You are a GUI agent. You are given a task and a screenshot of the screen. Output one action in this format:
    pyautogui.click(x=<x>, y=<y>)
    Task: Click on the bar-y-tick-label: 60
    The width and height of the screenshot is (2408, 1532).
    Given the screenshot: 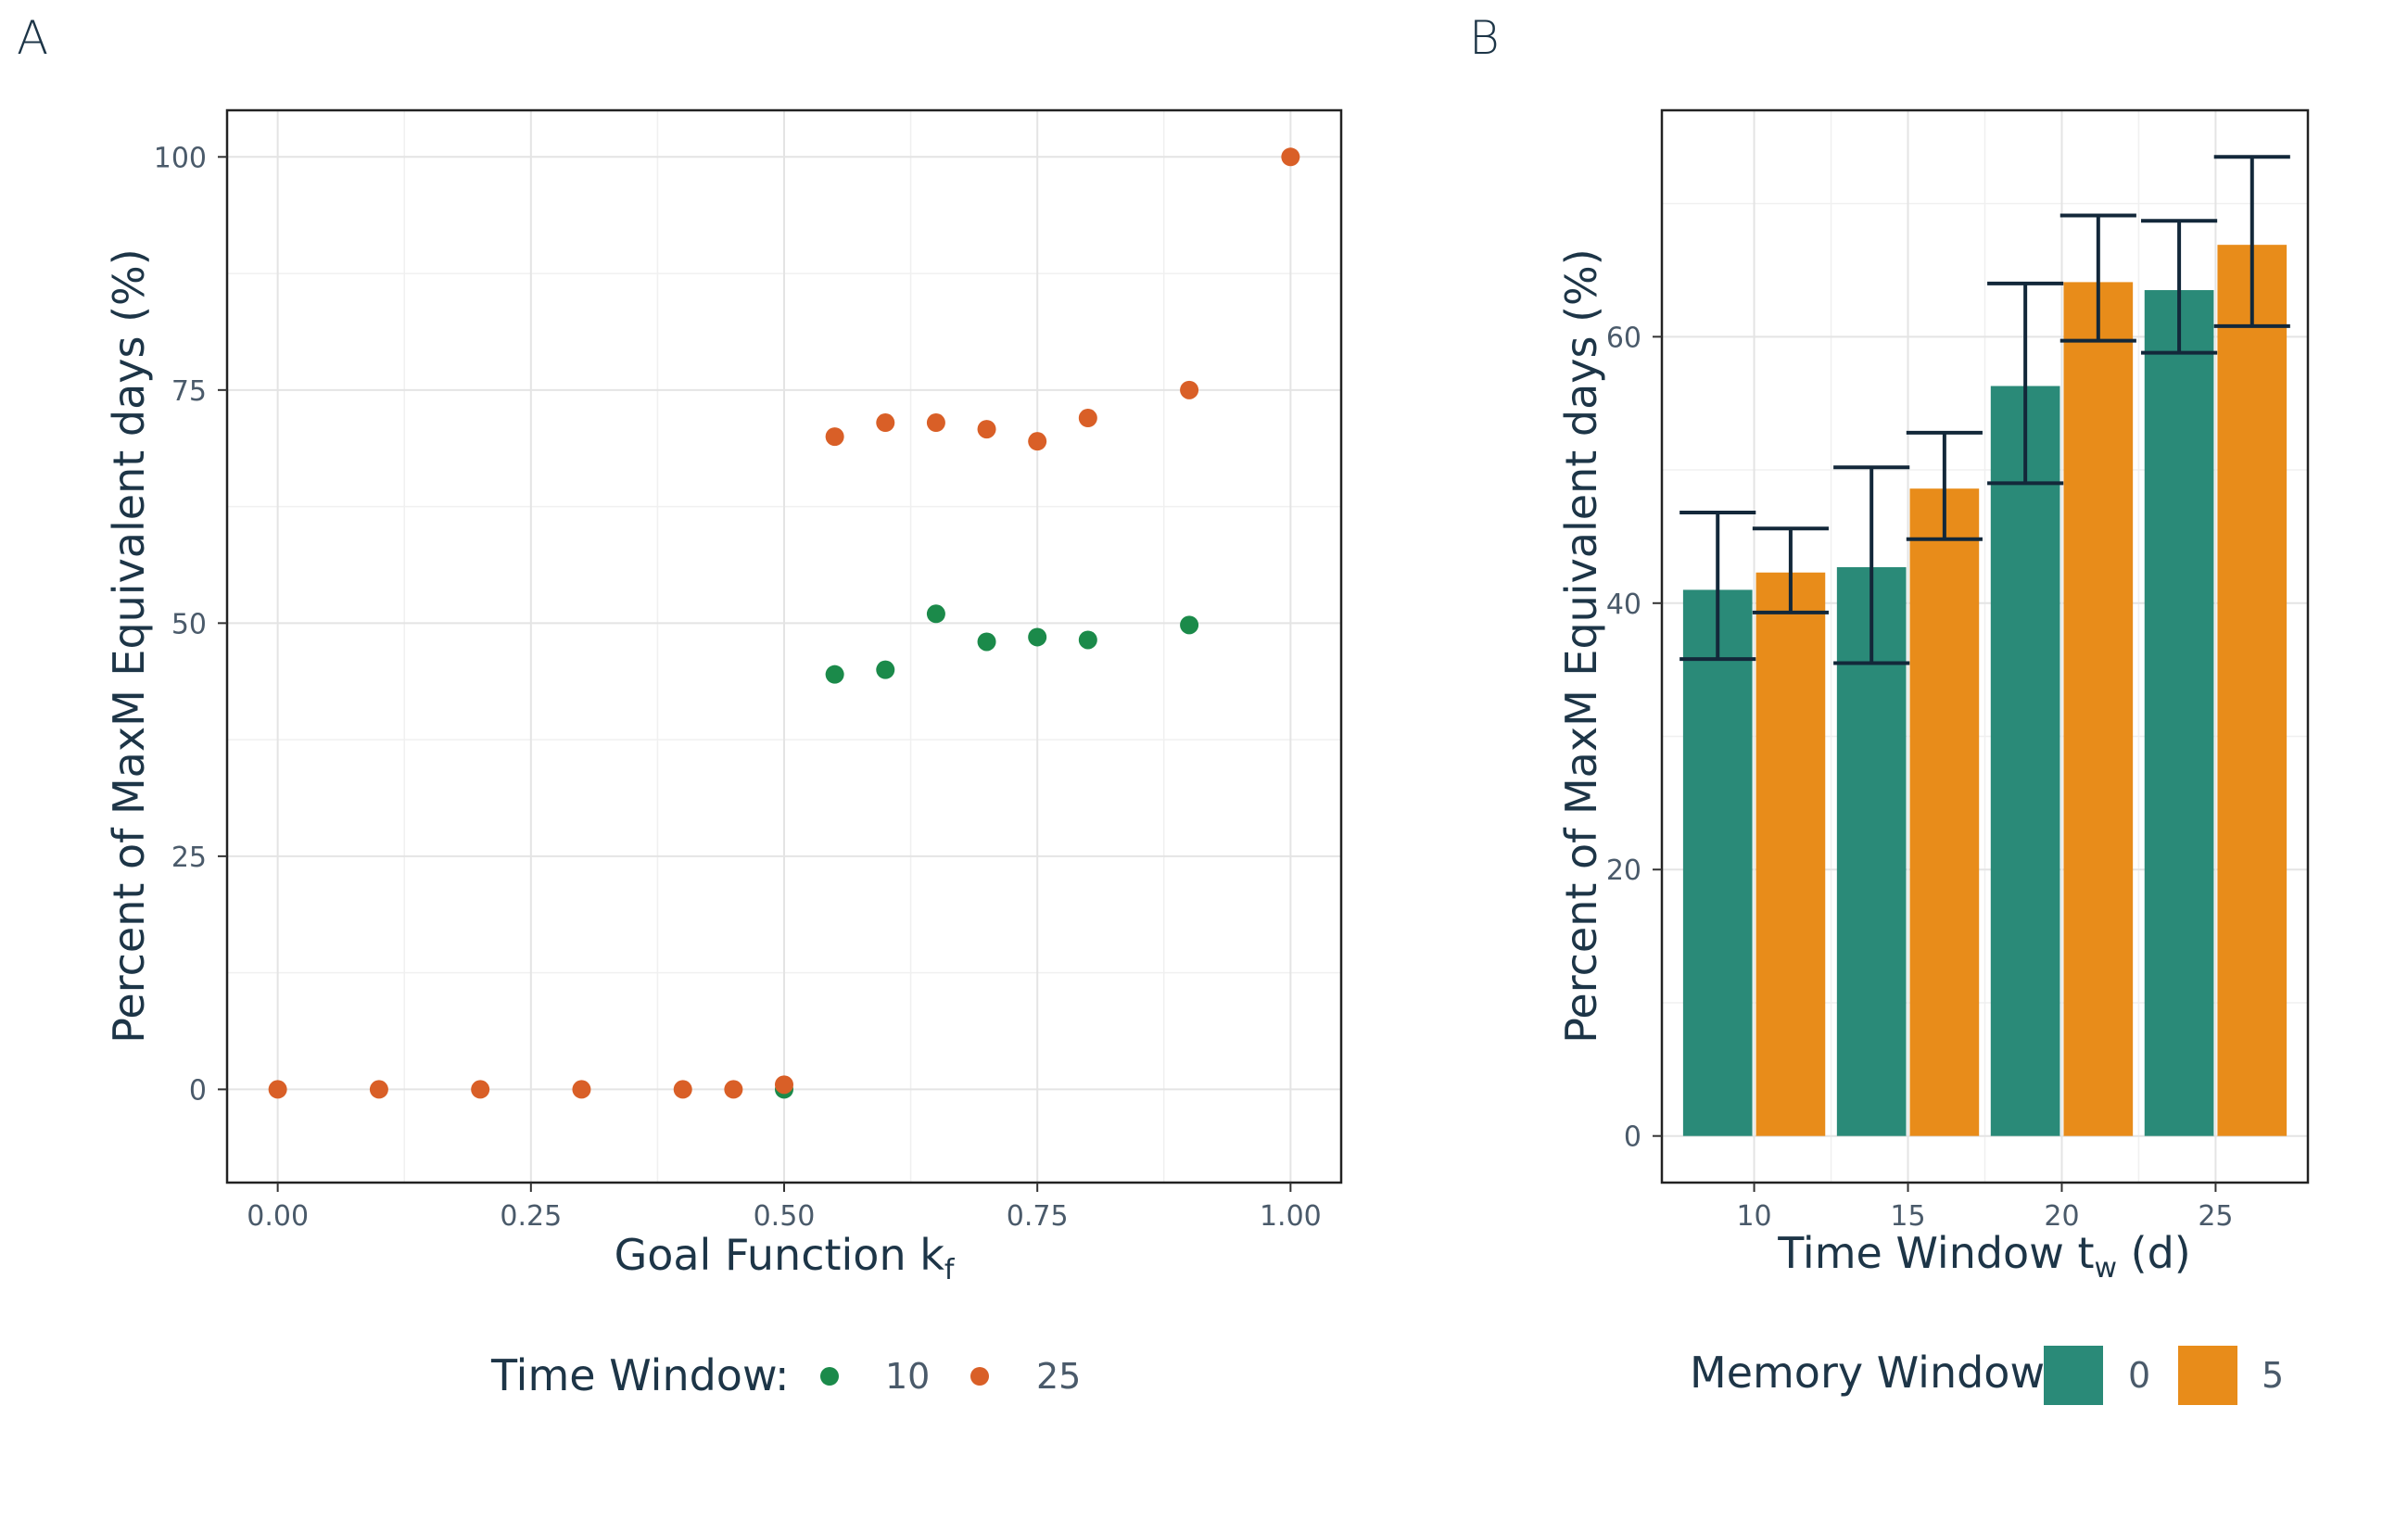 What is the action you would take?
    pyautogui.click(x=1623, y=338)
    